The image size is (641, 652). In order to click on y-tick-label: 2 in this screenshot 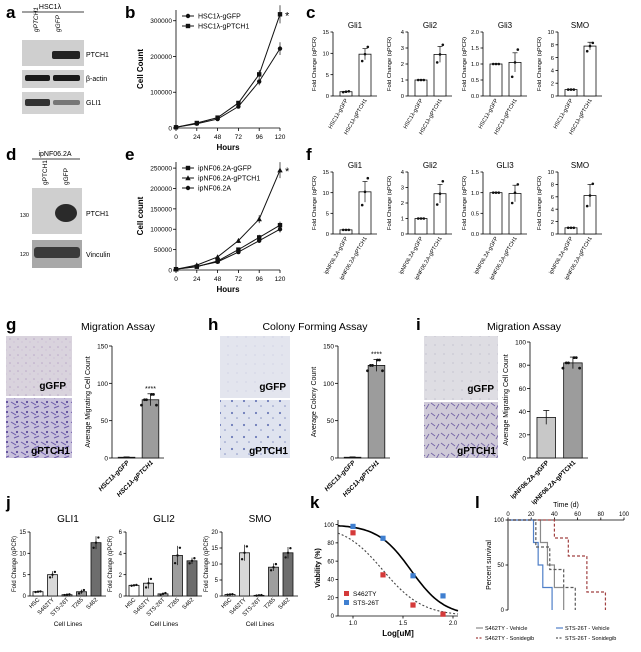, I will do `click(402, 65)`.